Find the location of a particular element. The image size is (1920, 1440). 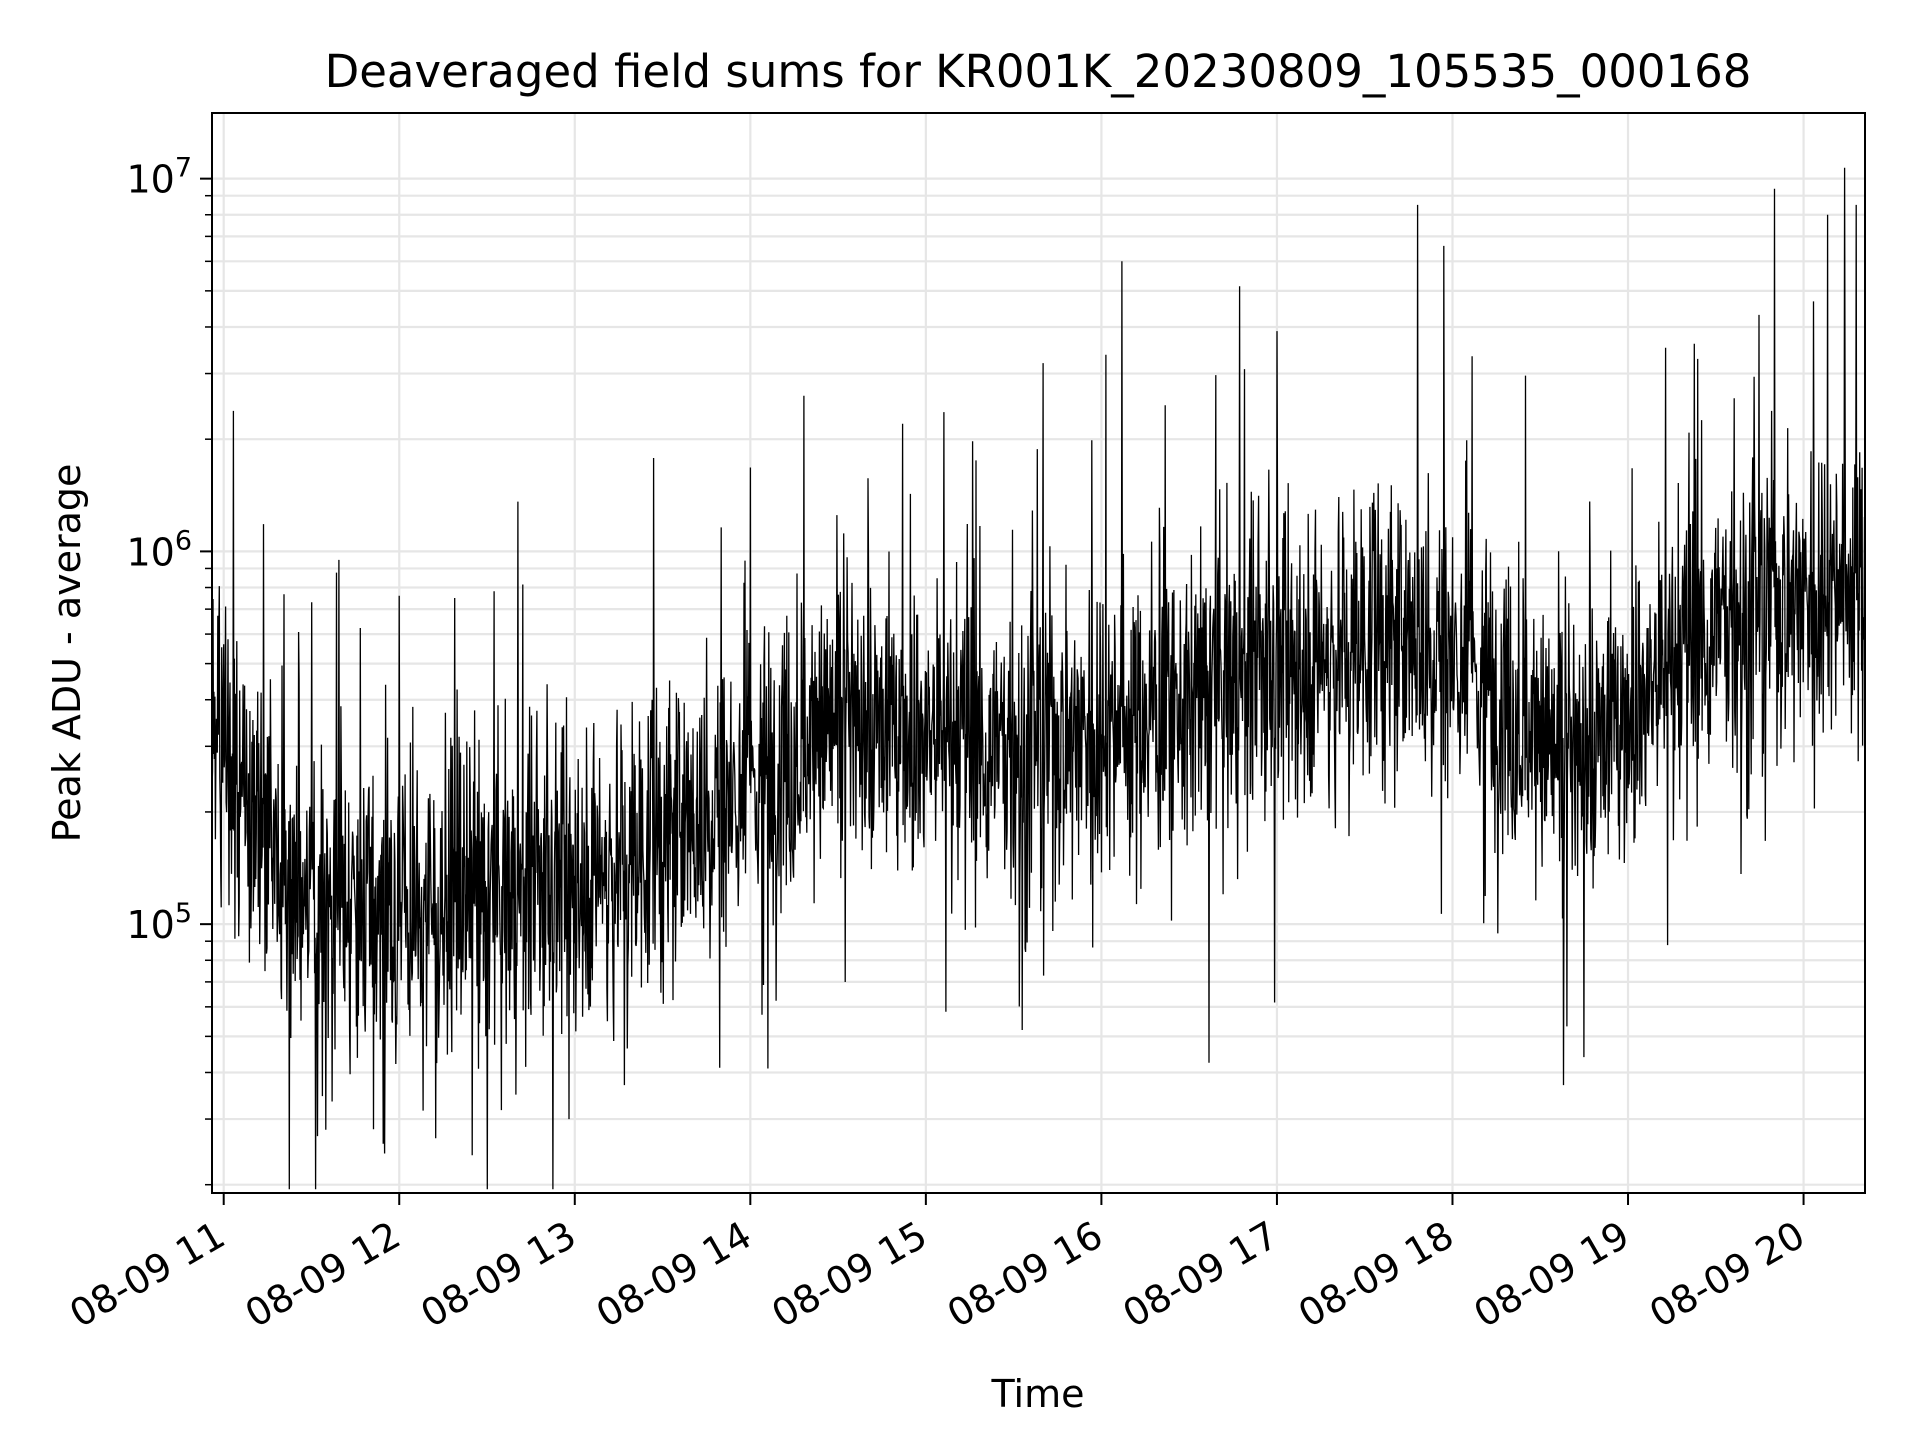

y-axis-label: Peak ADU - average is located at coordinates (67, 653).